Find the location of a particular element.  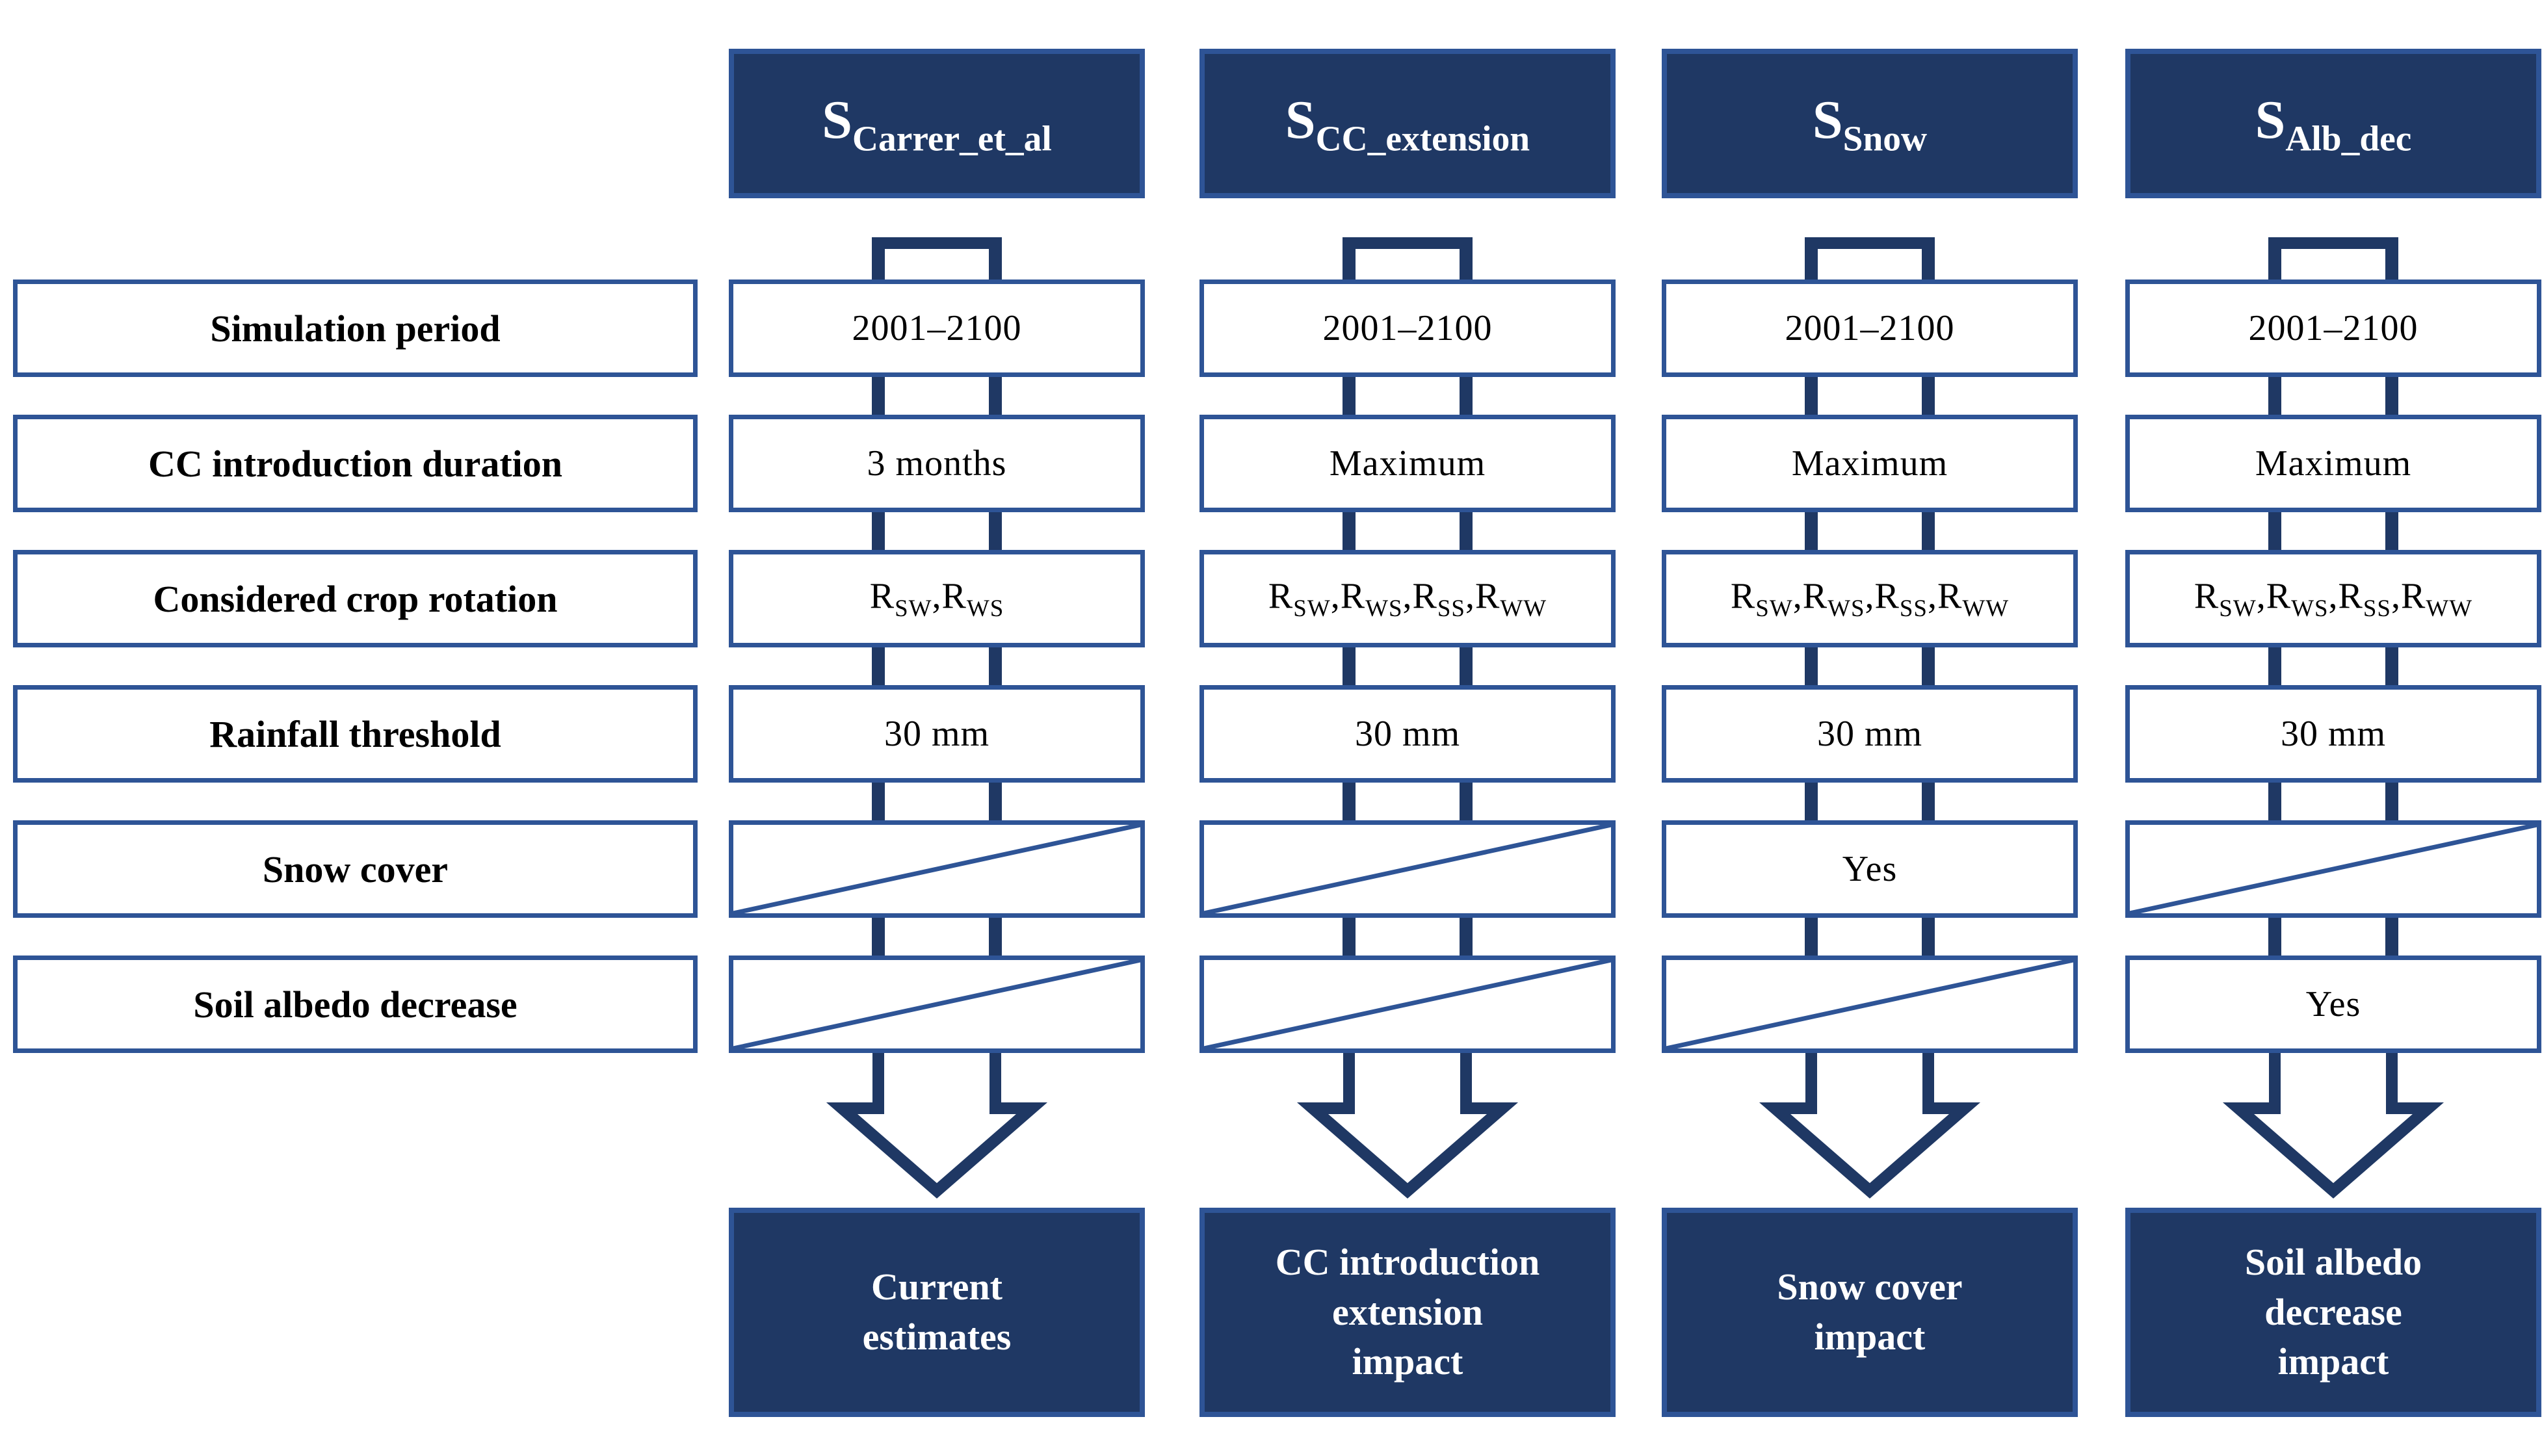

value-cell: 3 months is located at coordinates (937, 463).